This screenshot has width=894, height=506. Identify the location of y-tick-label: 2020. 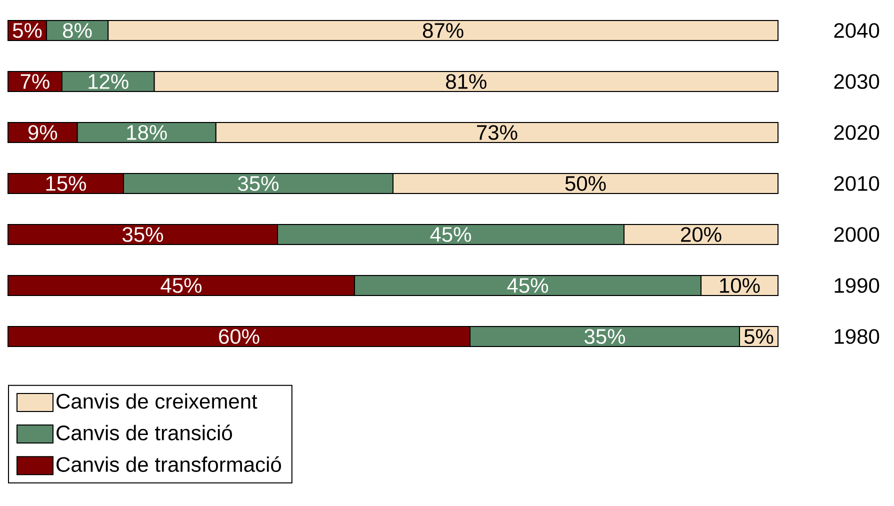
(857, 132).